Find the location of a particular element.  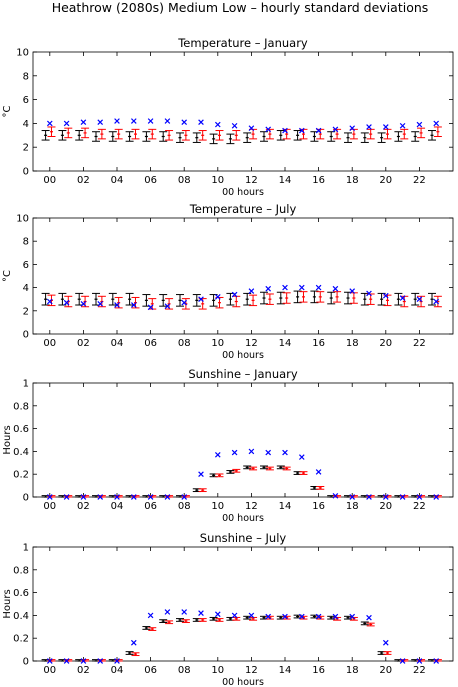

y-axis-label: °C is located at coordinates (7, 111).